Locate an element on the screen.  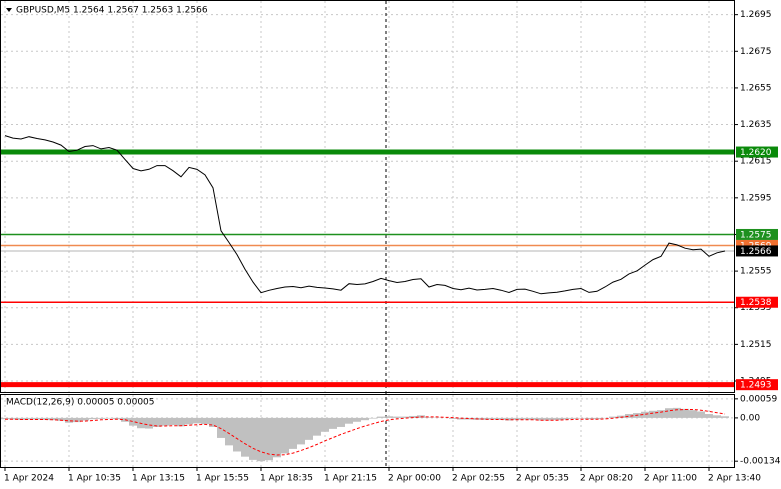
menu-arrow is located at coordinates (9, 10).